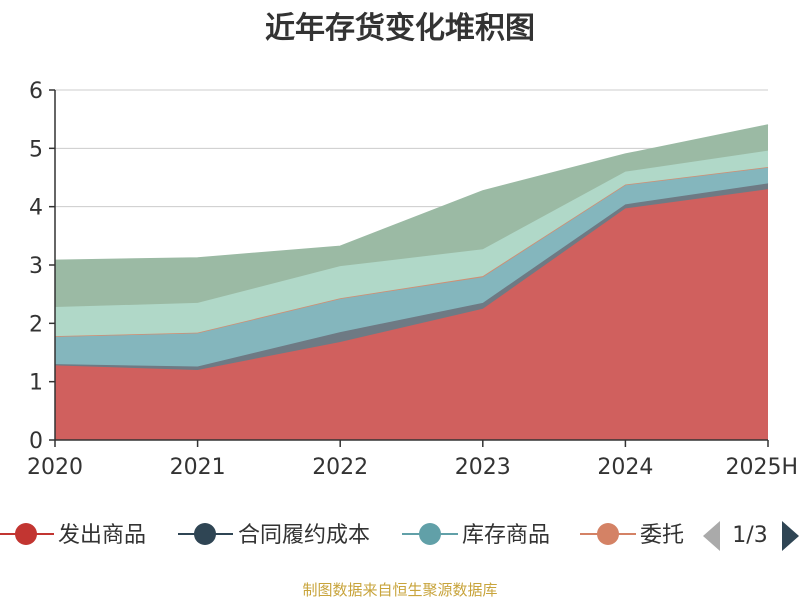  What do you see at coordinates (36, 441) in the screenshot?
I see `y-tick-label: 0` at bounding box center [36, 441].